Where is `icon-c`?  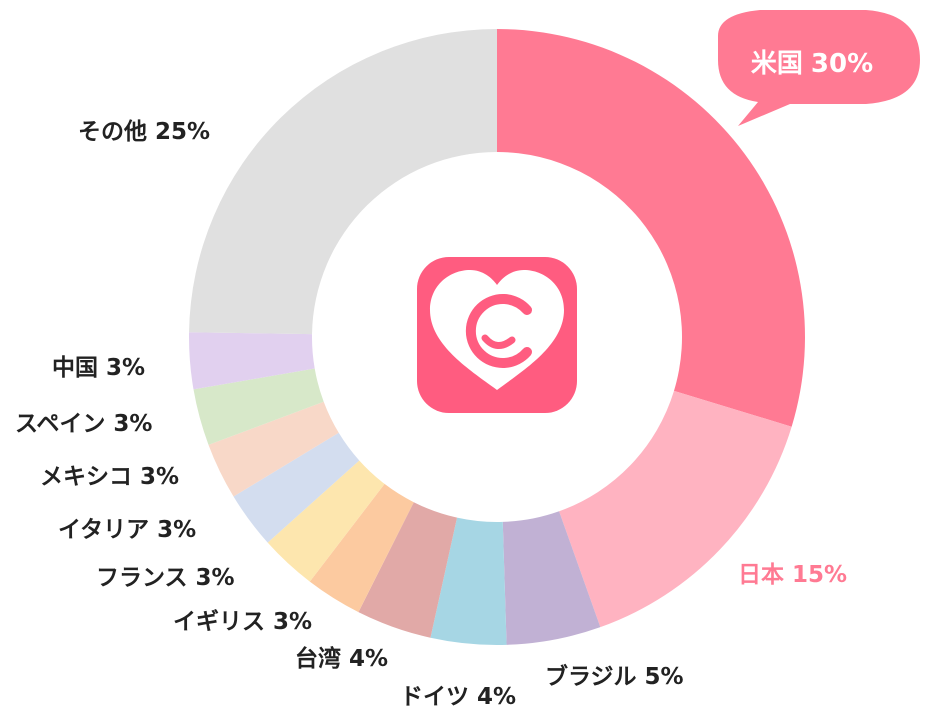 icon-c is located at coordinates (498, 331).